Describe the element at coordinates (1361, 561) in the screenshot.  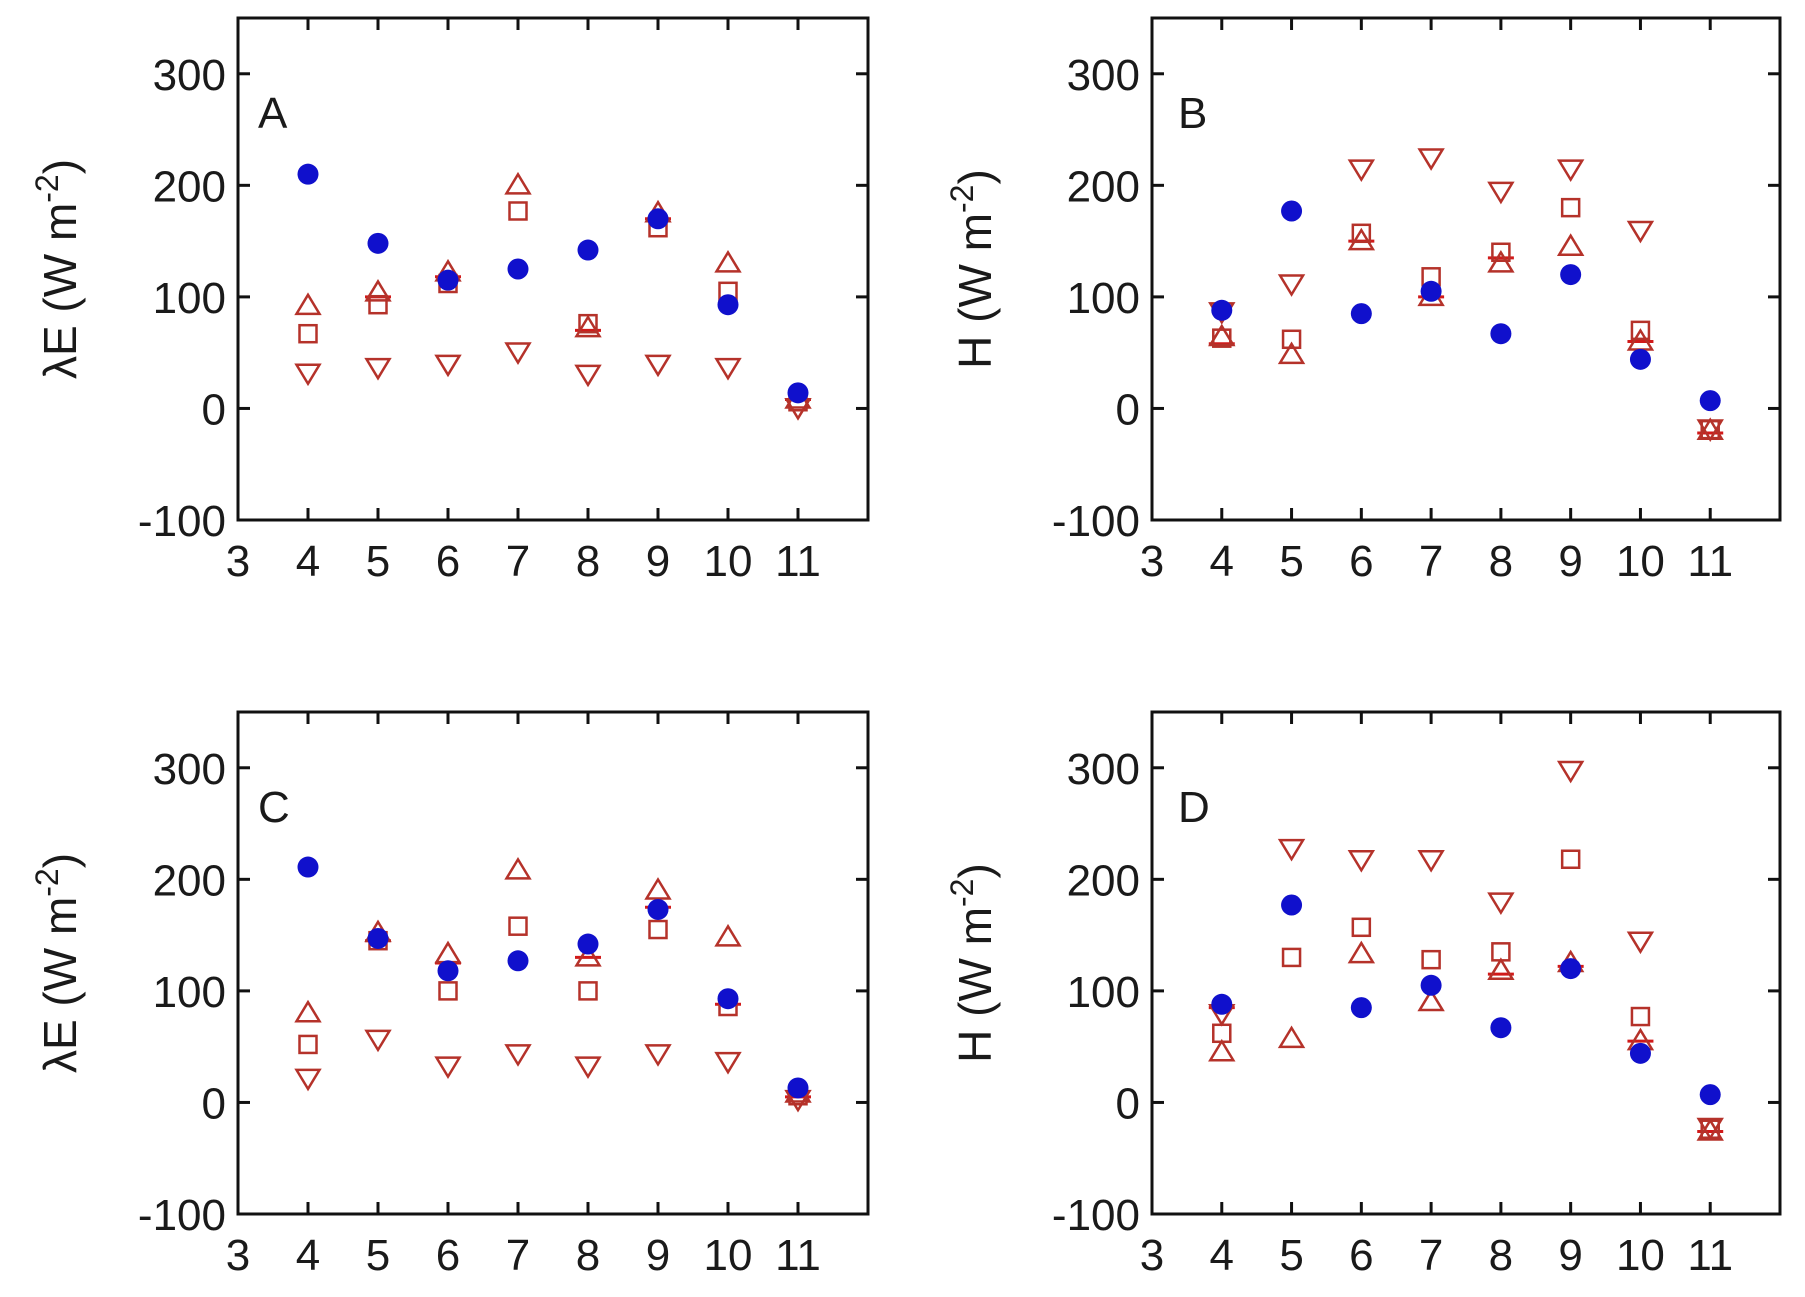
I see `x-tick-label: 6` at that location.